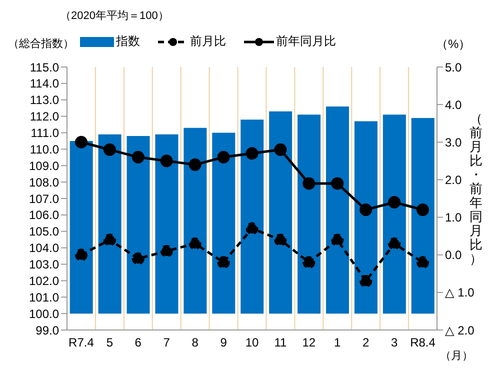 This screenshot has width=500, height=368. What do you see at coordinates (138, 343) in the screenshot?
I see `x-tick-label: 6` at bounding box center [138, 343].